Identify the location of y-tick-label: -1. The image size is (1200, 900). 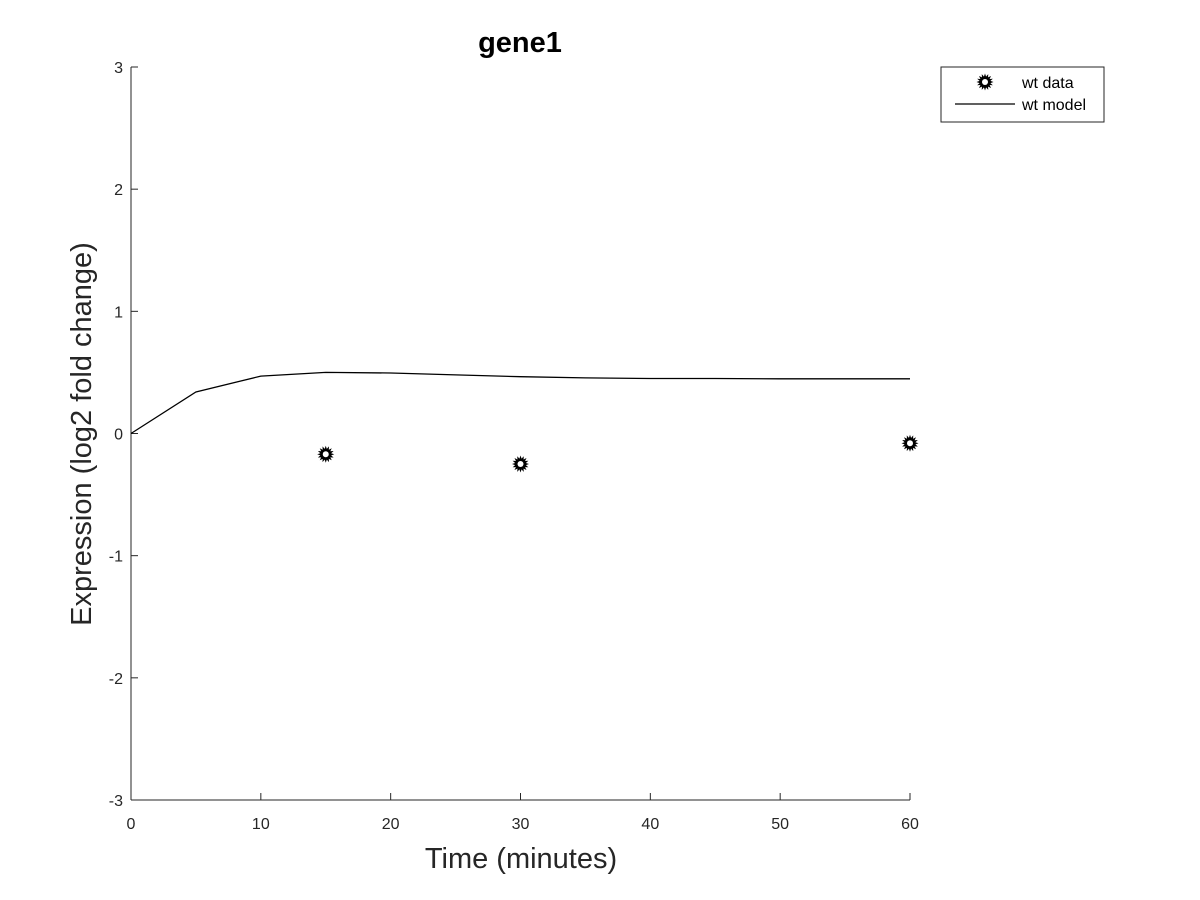
(116, 557).